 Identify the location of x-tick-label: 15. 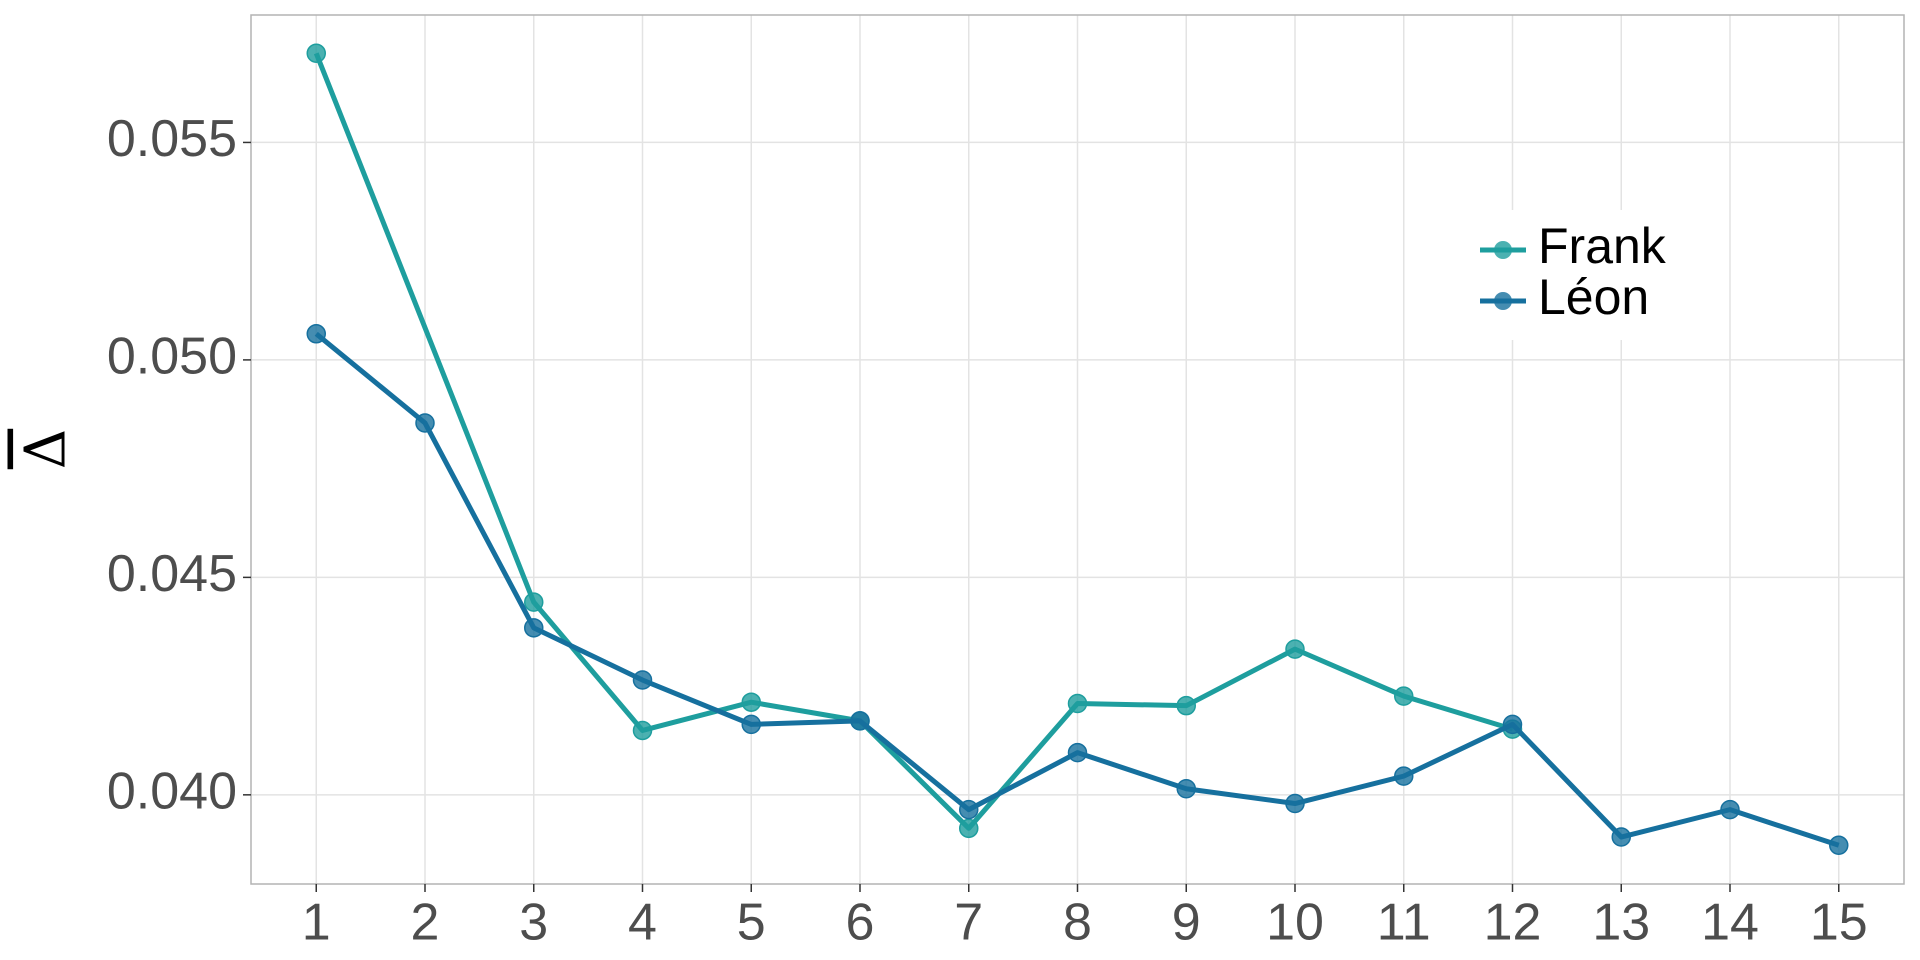
(1839, 923).